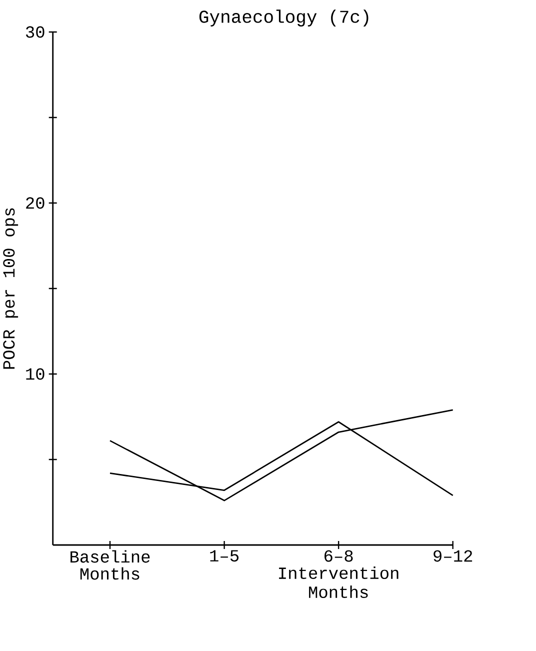 This screenshot has width=536, height=651. I want to click on line-series, so click(281, 455).